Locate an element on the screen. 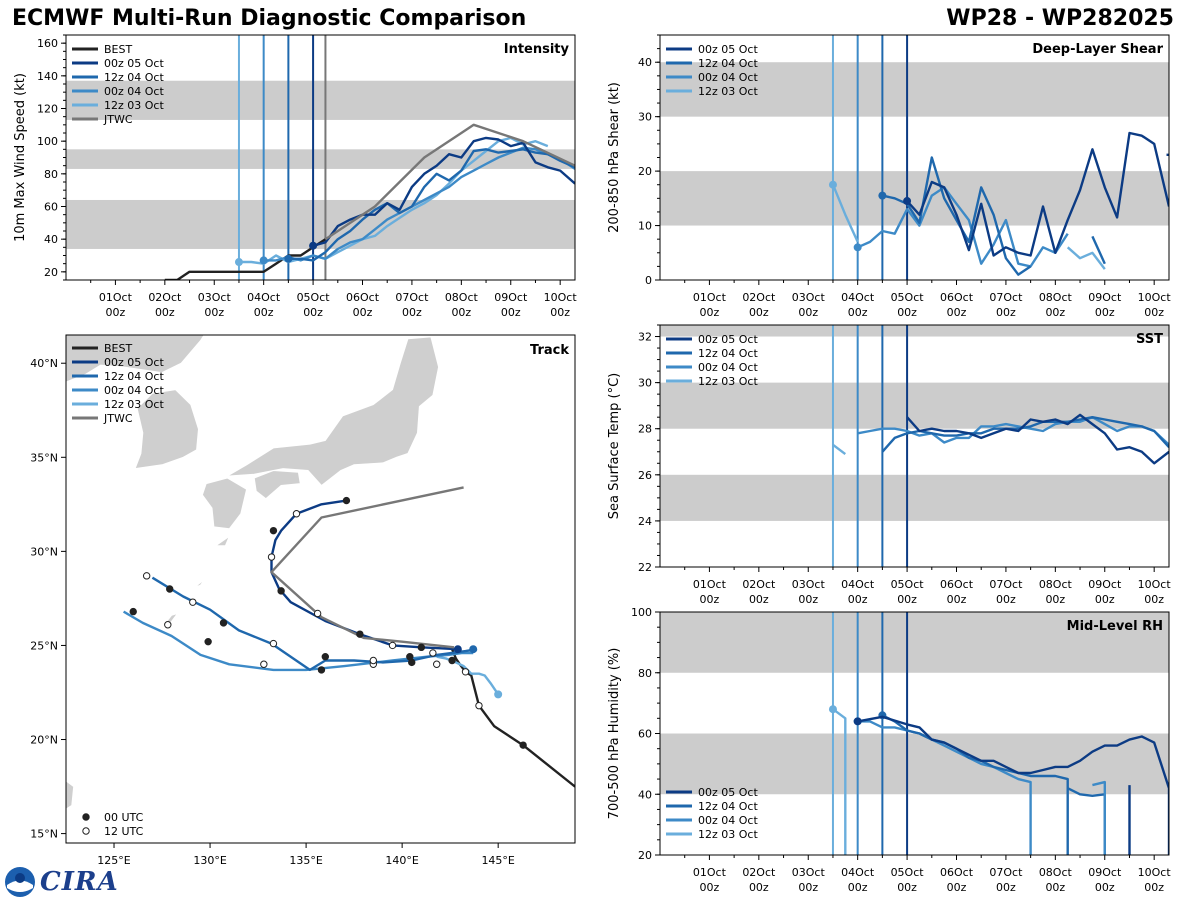 This screenshot has height=900, width=1200. y-tick-label: 40 is located at coordinates (51, 239).